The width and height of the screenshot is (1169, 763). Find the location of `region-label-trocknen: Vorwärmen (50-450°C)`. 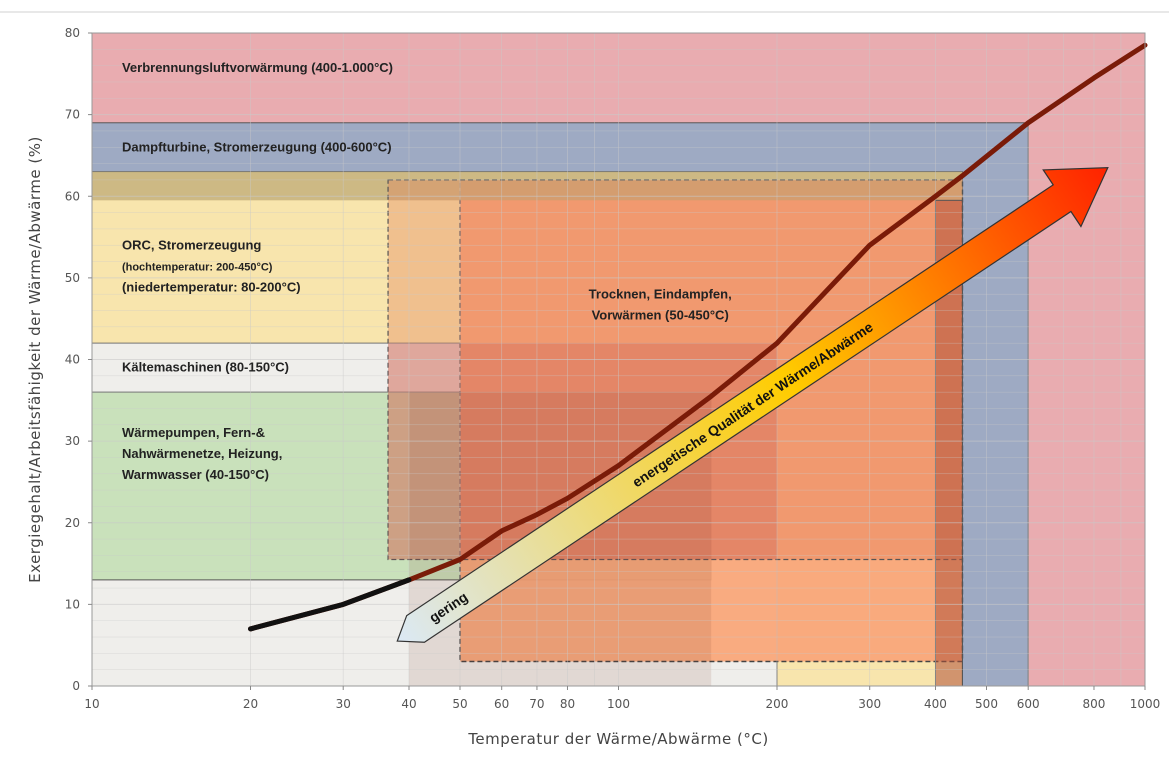

region-label-trocknen: Vorwärmen (50-450°C) is located at coordinates (660, 314).